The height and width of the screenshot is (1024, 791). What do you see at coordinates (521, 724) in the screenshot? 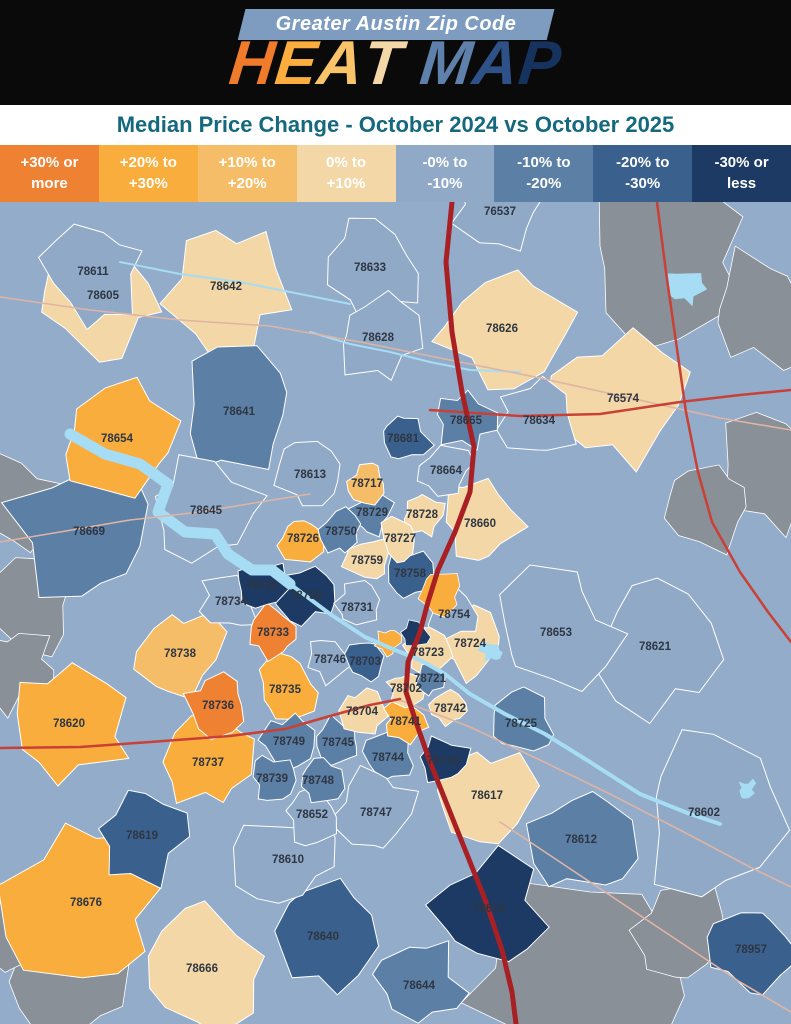
I see `zip-label-78725: 78725` at bounding box center [521, 724].